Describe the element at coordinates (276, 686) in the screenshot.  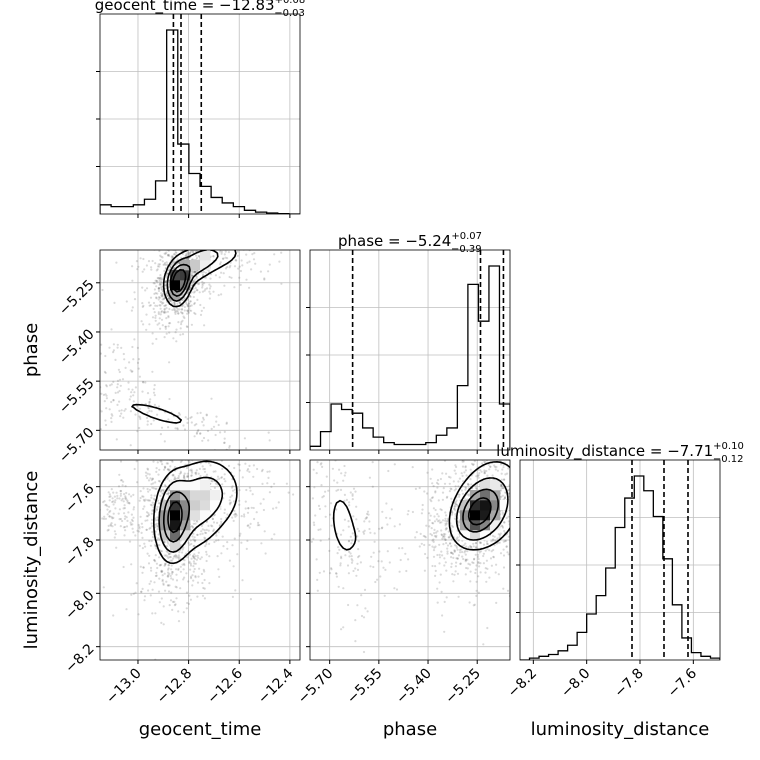
I see `xtick-label: −12.4` at that location.